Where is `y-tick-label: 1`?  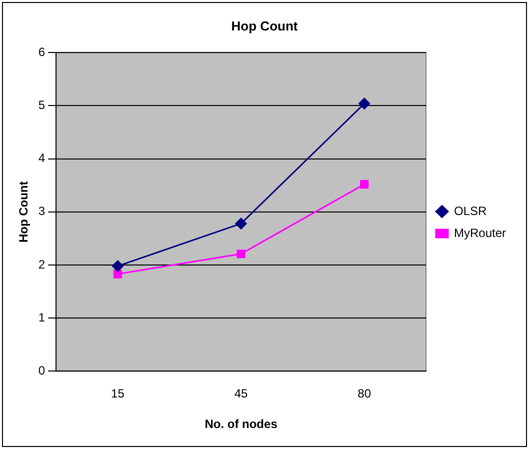 y-tick-label: 1 is located at coordinates (42, 317).